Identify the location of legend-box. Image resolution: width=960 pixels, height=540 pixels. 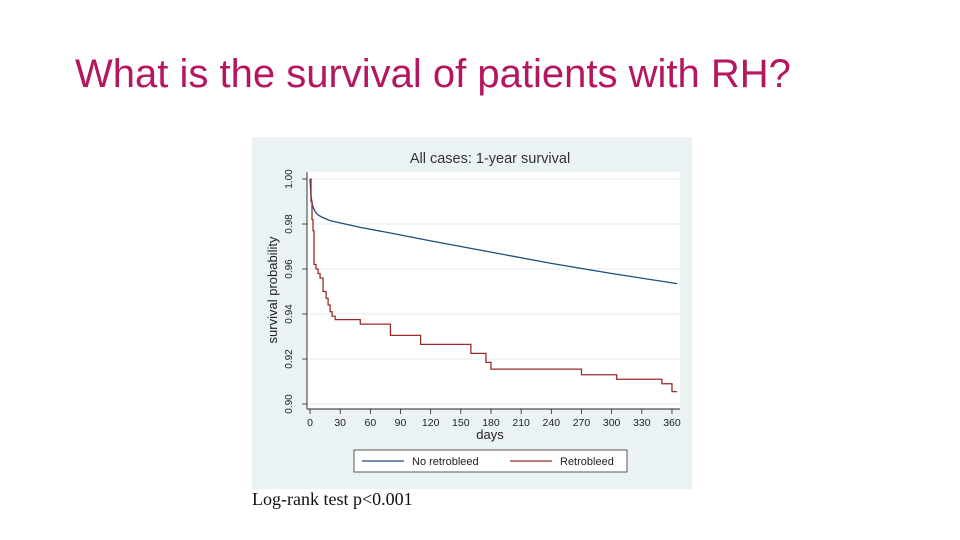
(490, 461).